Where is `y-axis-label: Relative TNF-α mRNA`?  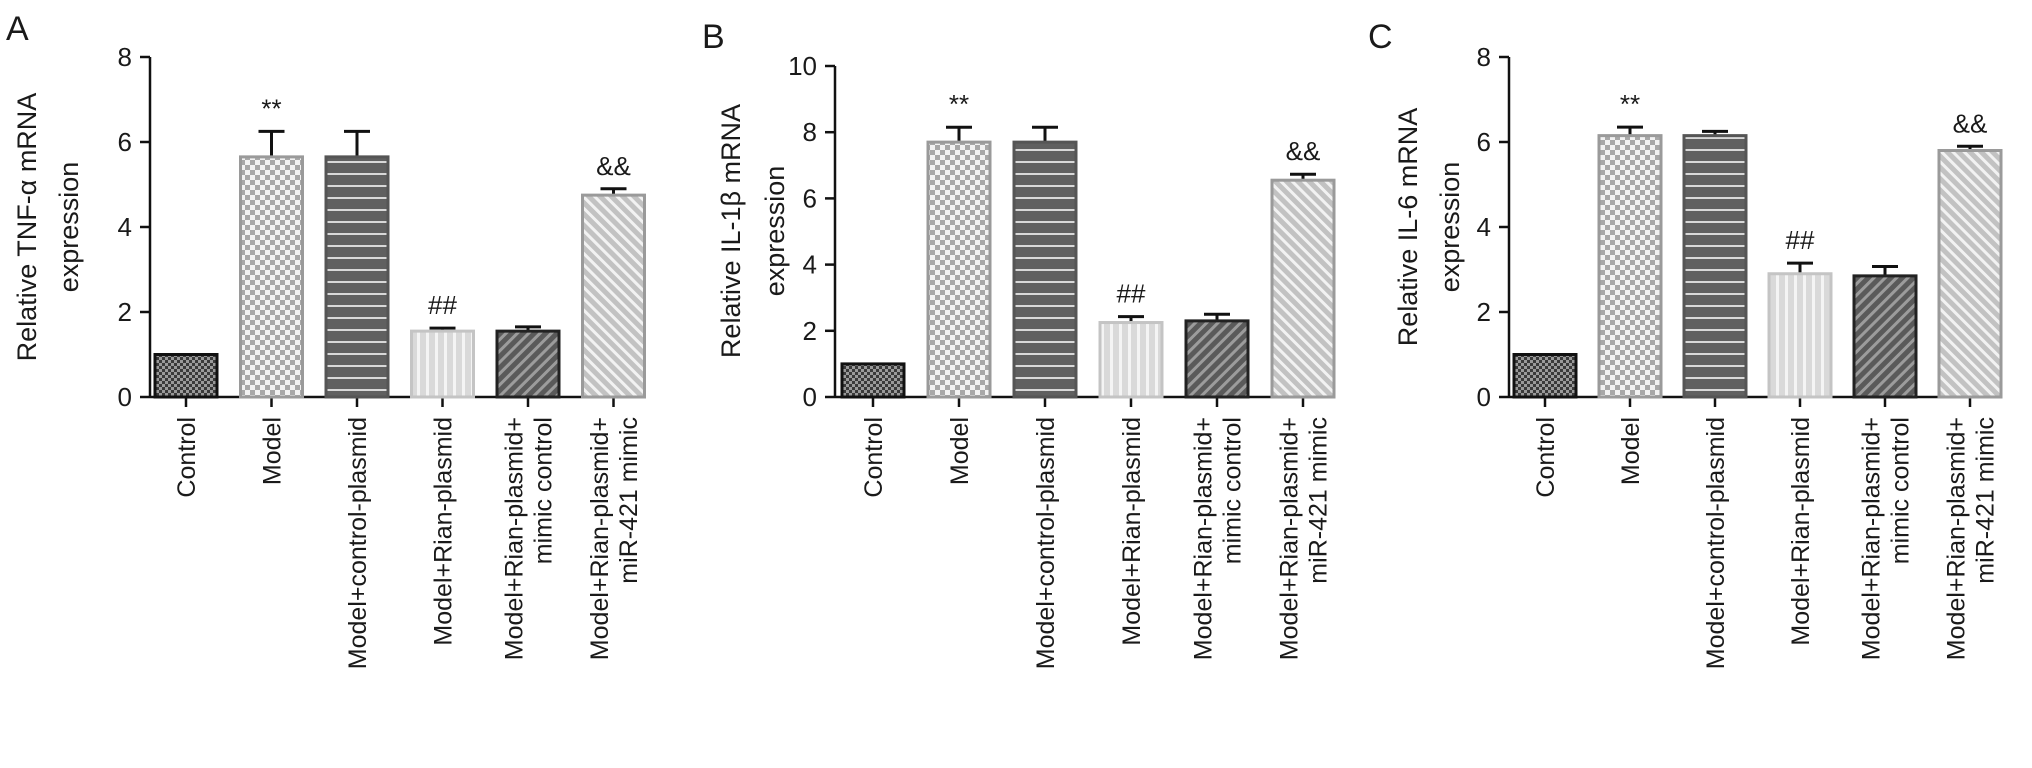 y-axis-label: Relative TNF-α mRNA is located at coordinates (27, 227).